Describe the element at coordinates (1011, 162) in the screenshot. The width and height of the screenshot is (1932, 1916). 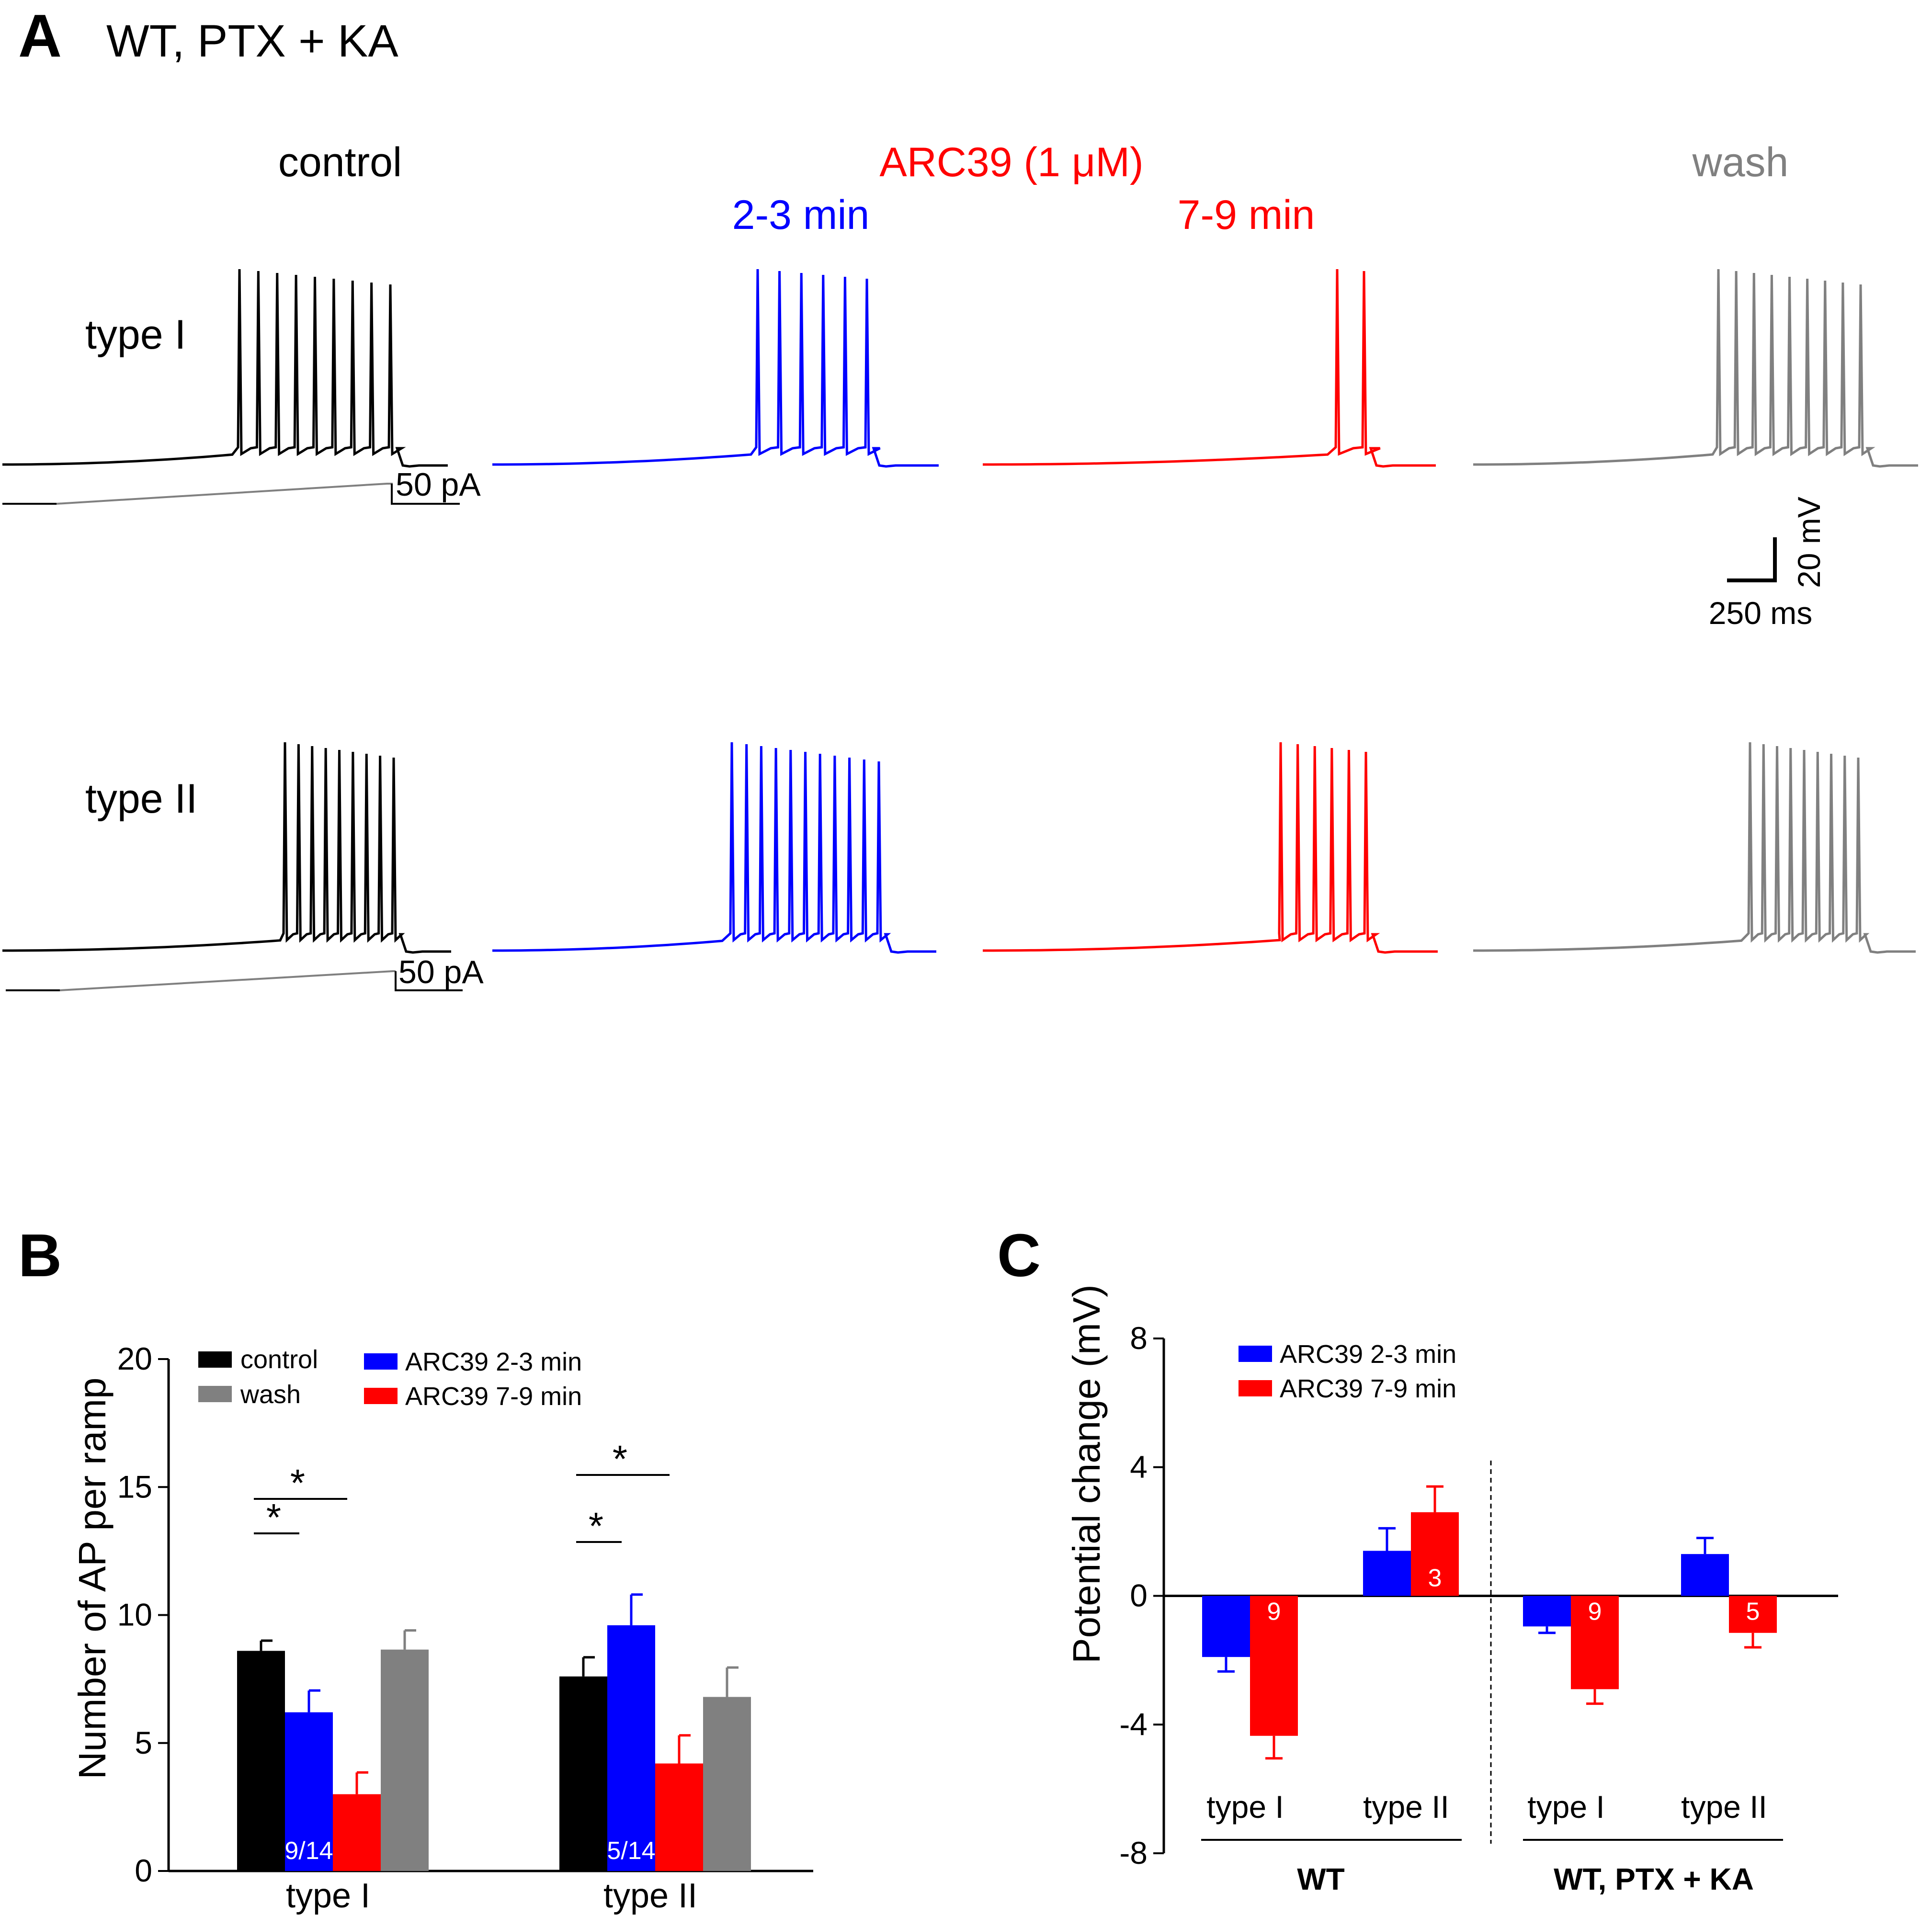
I see `header-drug: ARC39 (1 μM)` at that location.